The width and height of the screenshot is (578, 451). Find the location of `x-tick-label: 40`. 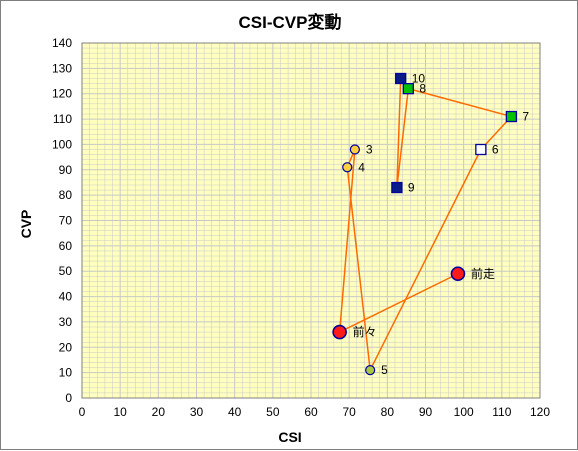

x-tick-label: 40 is located at coordinates (235, 412).